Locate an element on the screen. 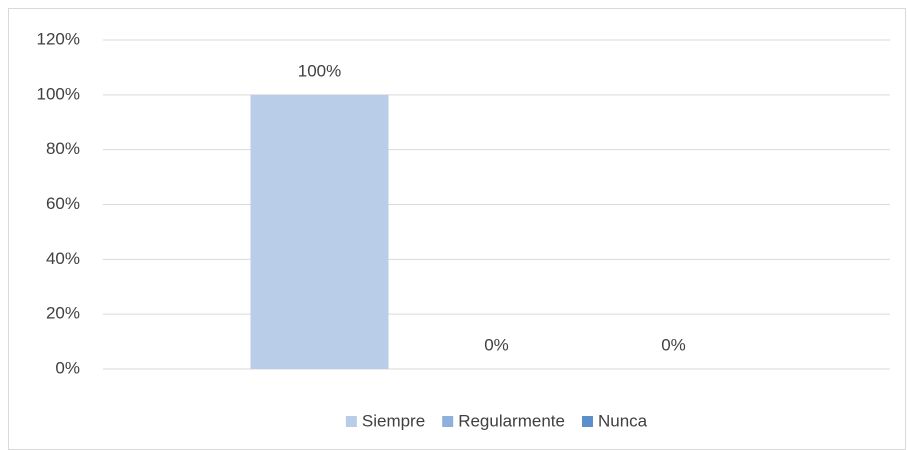 The image size is (907, 450). y-tick-label: 60% is located at coordinates (63, 203).